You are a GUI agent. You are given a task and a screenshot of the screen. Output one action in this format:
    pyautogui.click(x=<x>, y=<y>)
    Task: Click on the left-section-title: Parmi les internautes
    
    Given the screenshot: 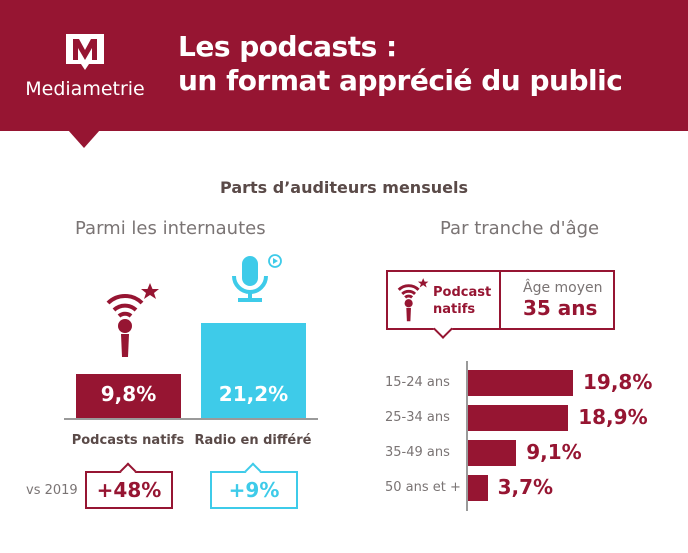 What is the action you would take?
    pyautogui.click(x=170, y=228)
    